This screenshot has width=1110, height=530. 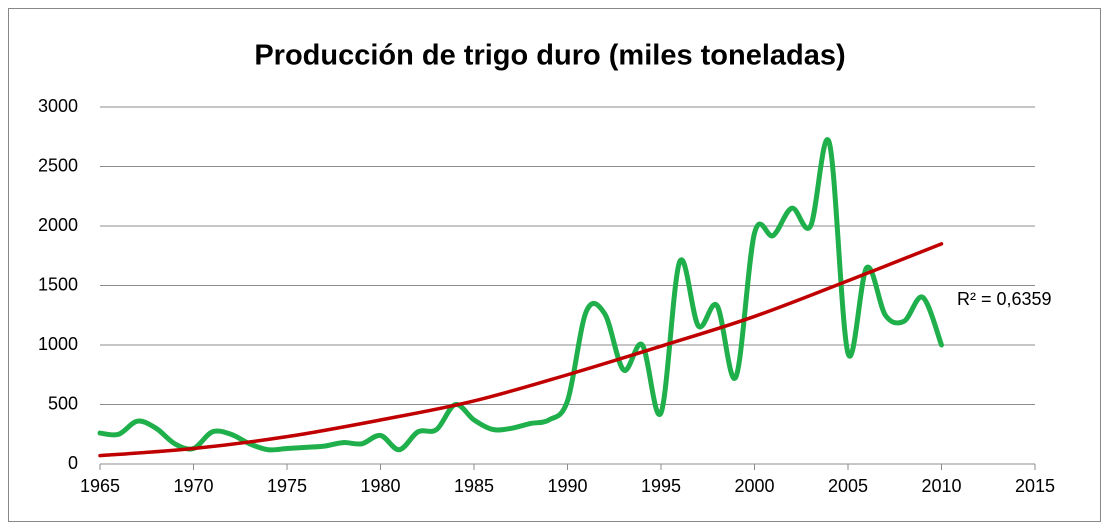 What do you see at coordinates (661, 486) in the screenshot?
I see `x-tick-label: 1995` at bounding box center [661, 486].